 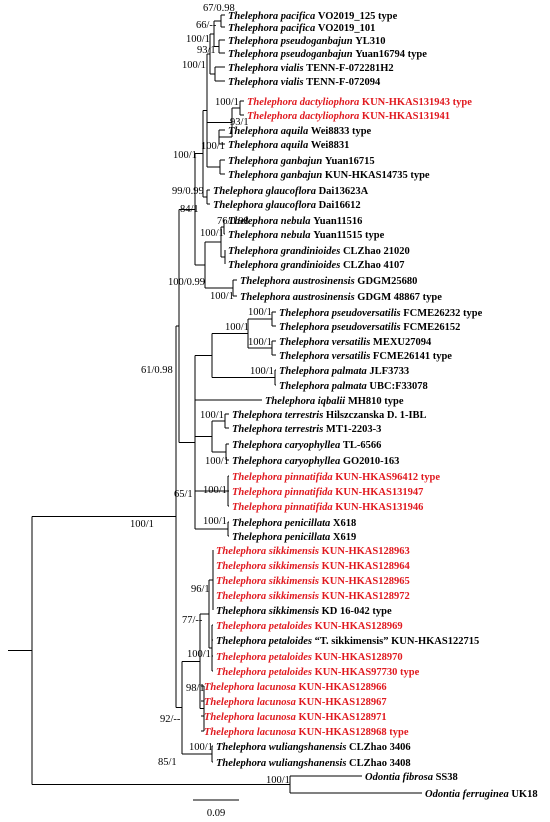 I want to click on tip-label: Thelephora vialis TENN-F-072094, so click(x=304, y=82).